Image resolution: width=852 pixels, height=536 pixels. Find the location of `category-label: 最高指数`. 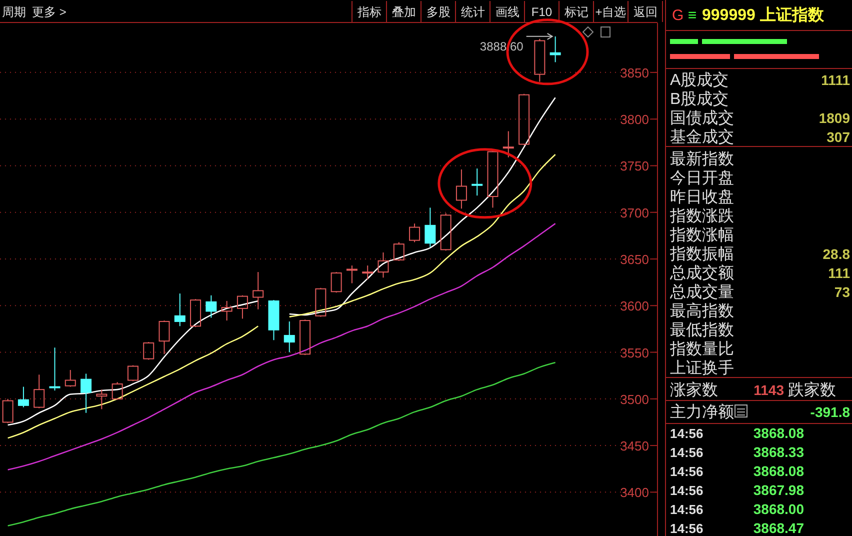

category-label: 最高指数 is located at coordinates (702, 311).